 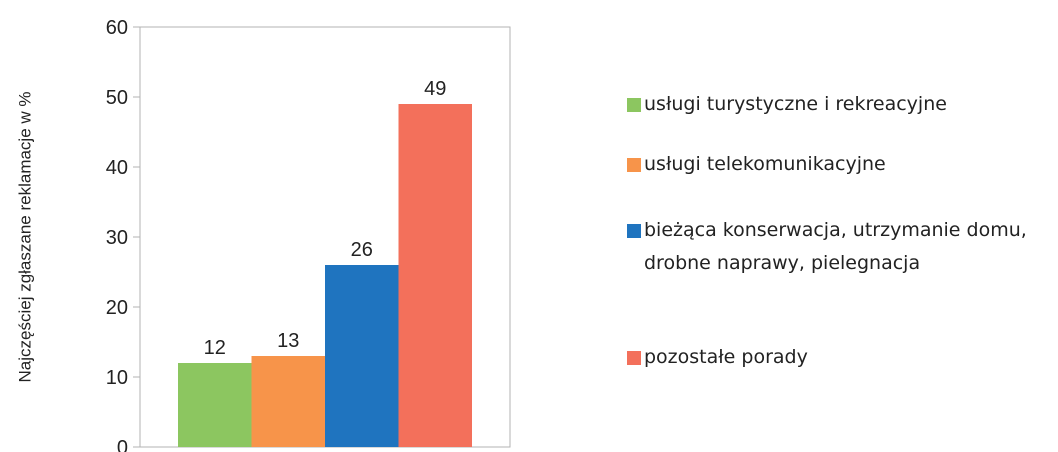 I want to click on legend-label: usługi turystyczne i rekreacyjne, so click(x=795, y=104).